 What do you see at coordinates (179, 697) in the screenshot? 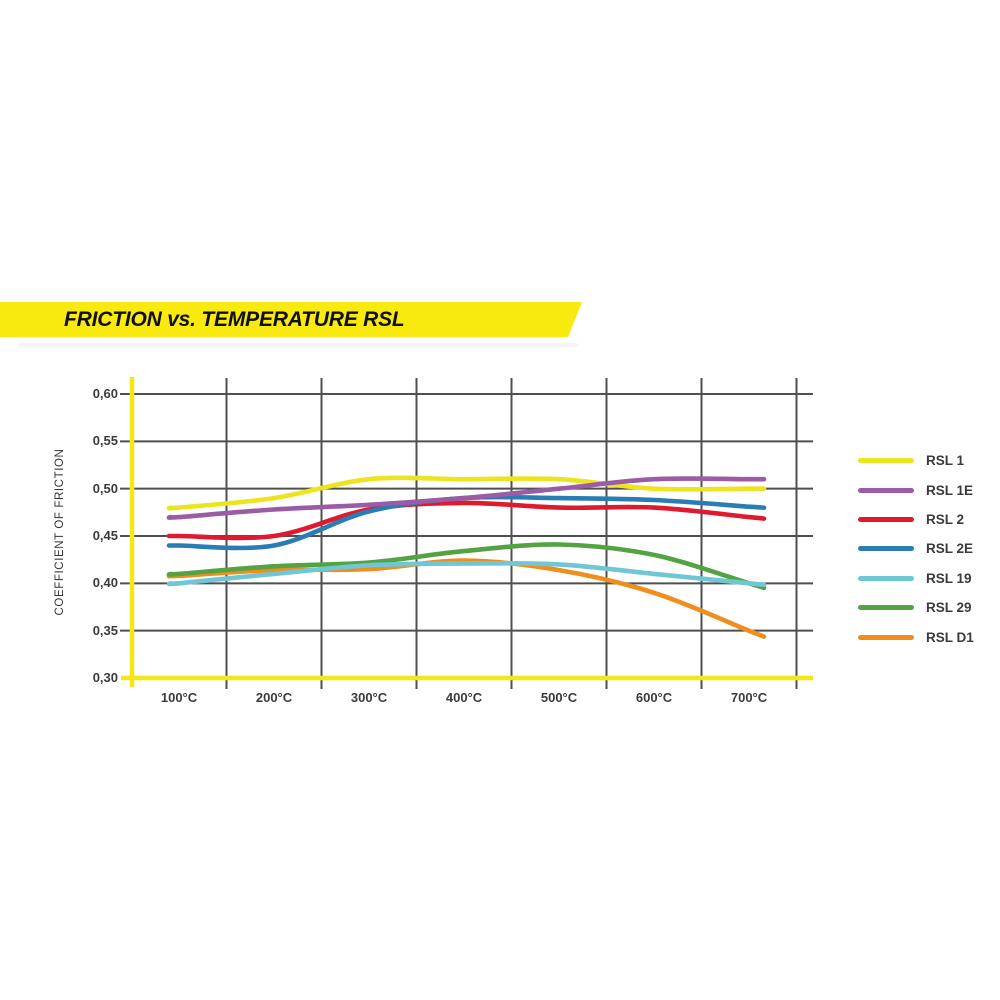
I see `x-tick-label: 100°C` at bounding box center [179, 697].